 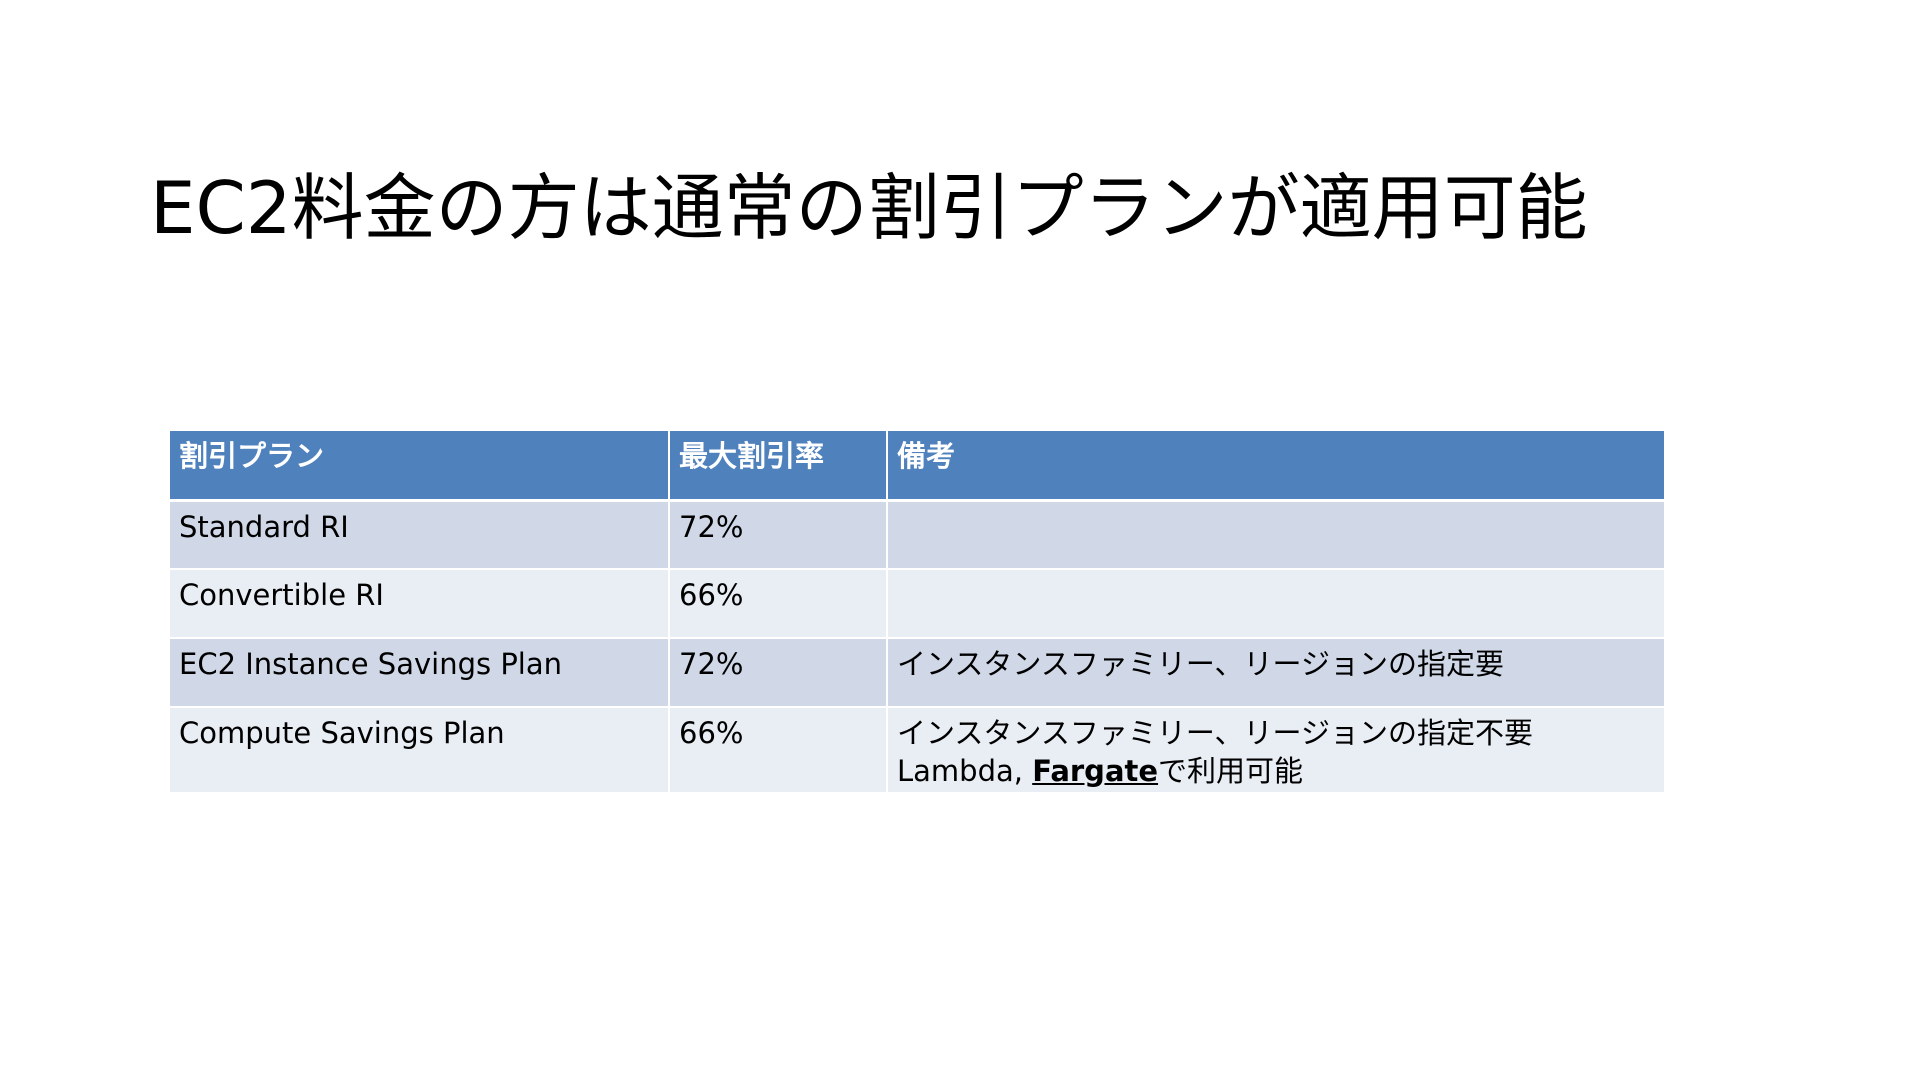 What do you see at coordinates (1231, 771) in the screenshot?
I see `note-suffix: で利用可能` at bounding box center [1231, 771].